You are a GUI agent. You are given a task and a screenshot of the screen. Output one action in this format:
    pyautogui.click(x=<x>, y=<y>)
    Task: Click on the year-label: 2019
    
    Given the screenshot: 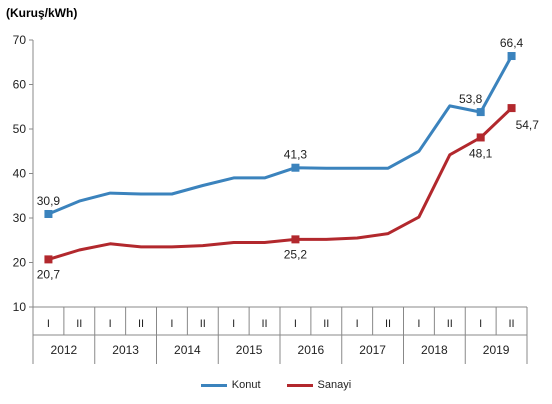 What is the action you would take?
    pyautogui.click(x=496, y=350)
    